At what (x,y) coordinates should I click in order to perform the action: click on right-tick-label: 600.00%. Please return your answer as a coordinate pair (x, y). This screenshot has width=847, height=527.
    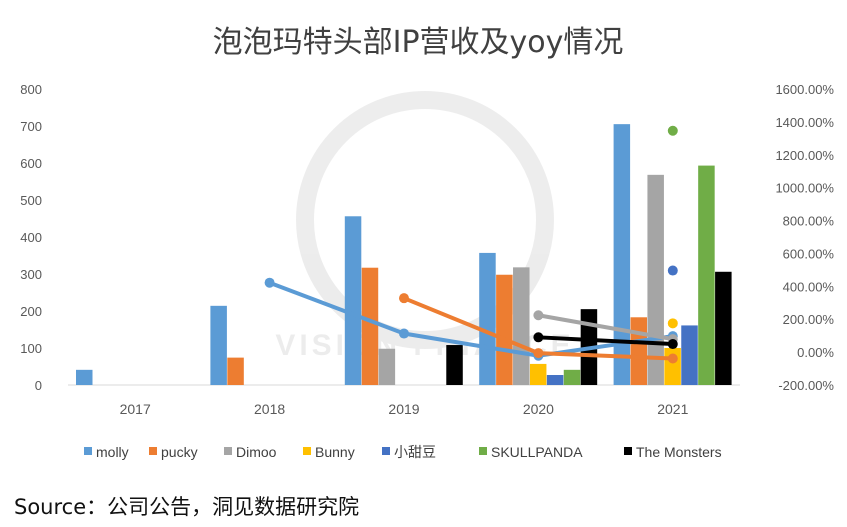
    Looking at the image, I should click on (809, 253).